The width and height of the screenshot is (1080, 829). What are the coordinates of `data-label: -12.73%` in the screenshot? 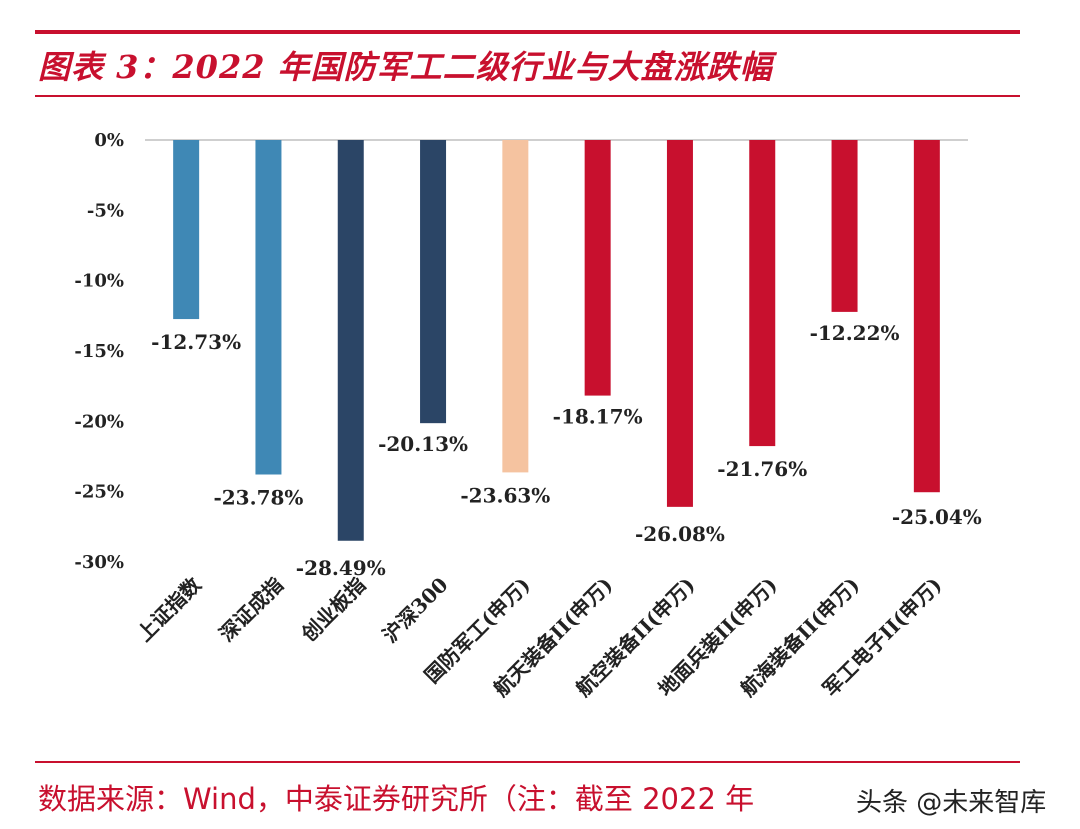 It's located at (196, 342).